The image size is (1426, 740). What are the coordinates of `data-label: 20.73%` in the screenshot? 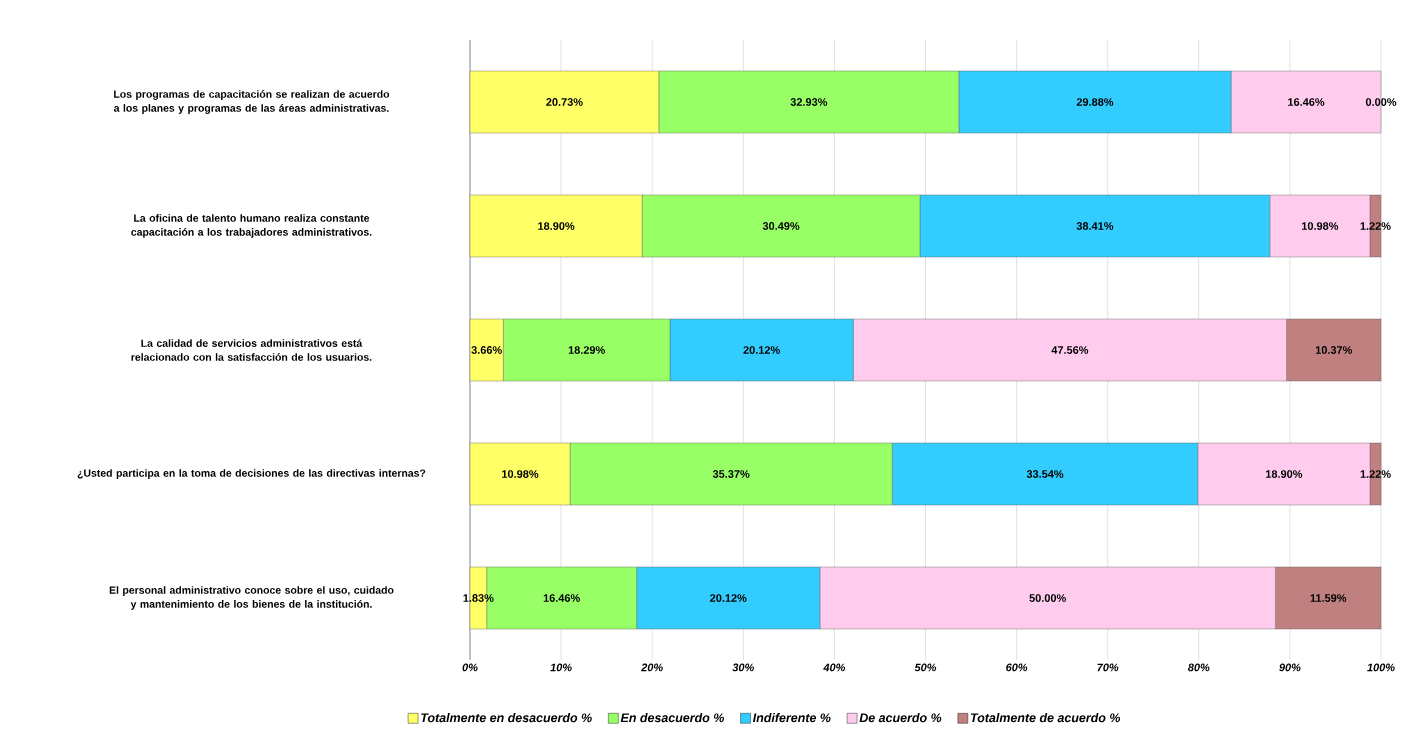 It's located at (564, 102).